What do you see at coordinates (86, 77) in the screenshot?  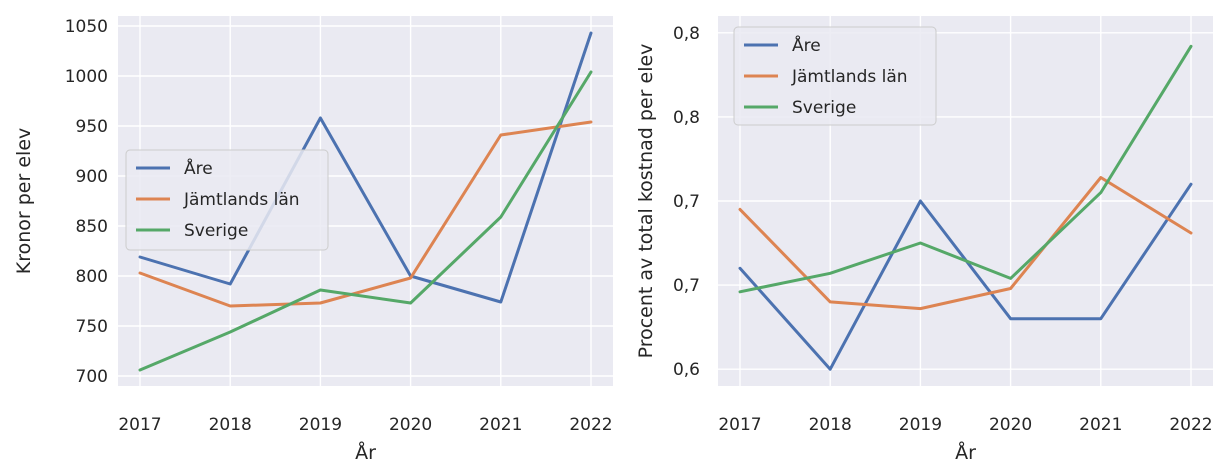 I see `y-tick-label: 1000` at bounding box center [86, 77].